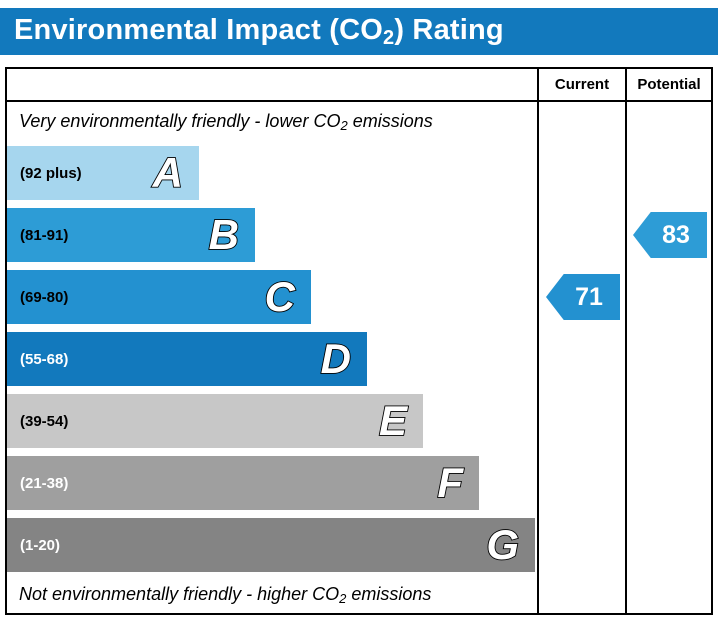 Image resolution: width=718 pixels, height=619 pixels. What do you see at coordinates (272, 85) in the screenshot?
I see `main-header-cell` at bounding box center [272, 85].